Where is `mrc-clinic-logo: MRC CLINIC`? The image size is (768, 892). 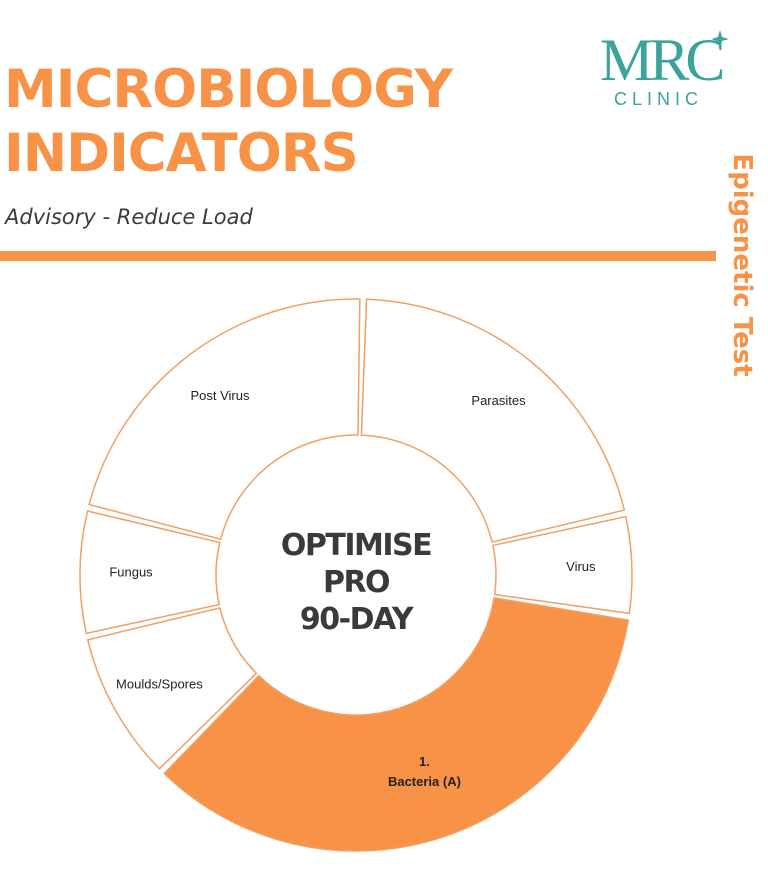 mrc-clinic-logo: MRC CLINIC is located at coordinates (664, 68).